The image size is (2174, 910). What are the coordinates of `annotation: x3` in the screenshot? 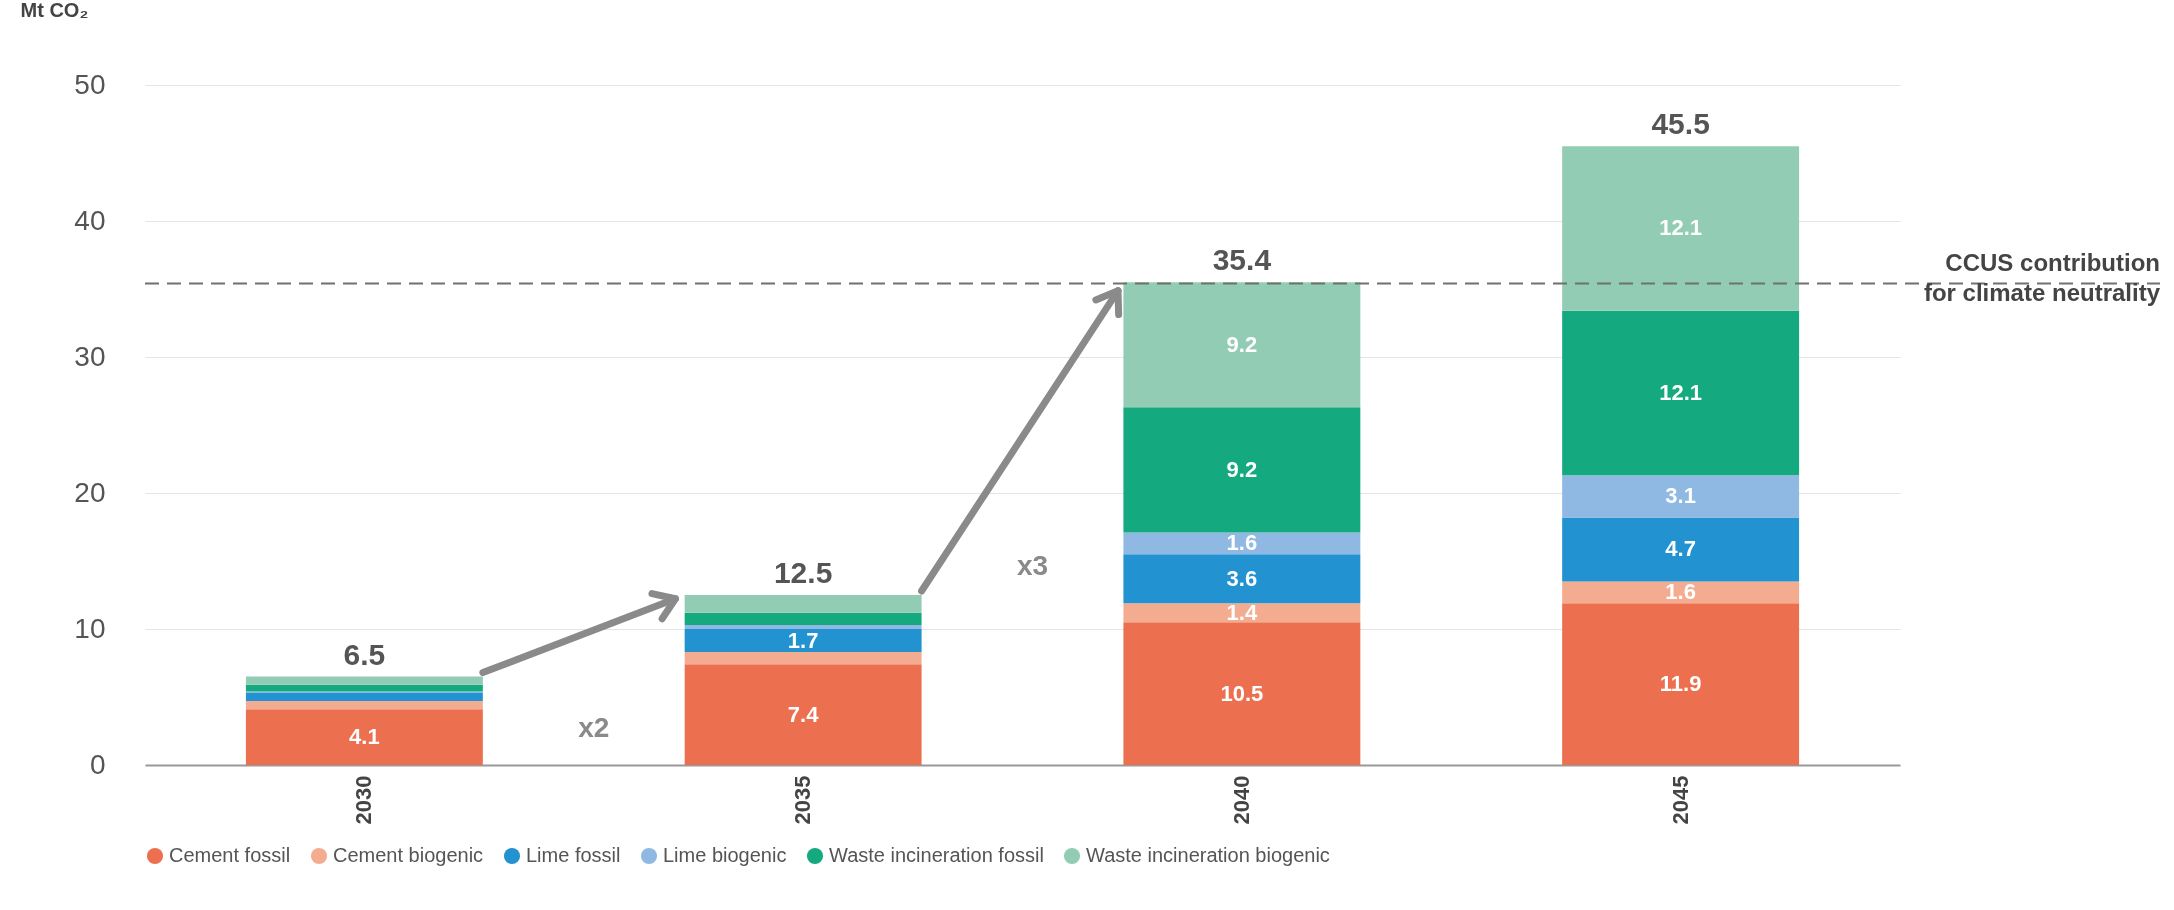 It's located at (1032, 565).